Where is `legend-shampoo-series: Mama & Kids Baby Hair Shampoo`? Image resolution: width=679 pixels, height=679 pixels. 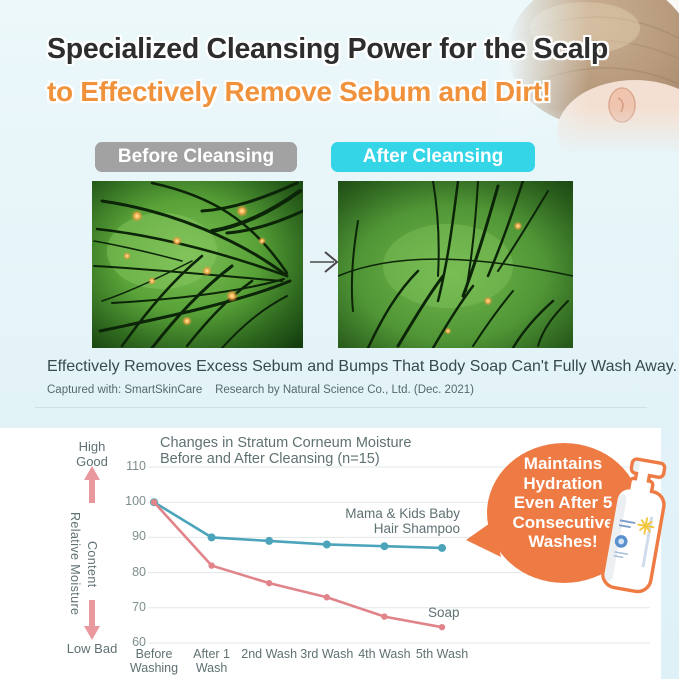
legend-shampoo-series: Mama & Kids Baby Hair Shampoo is located at coordinates (402, 521).